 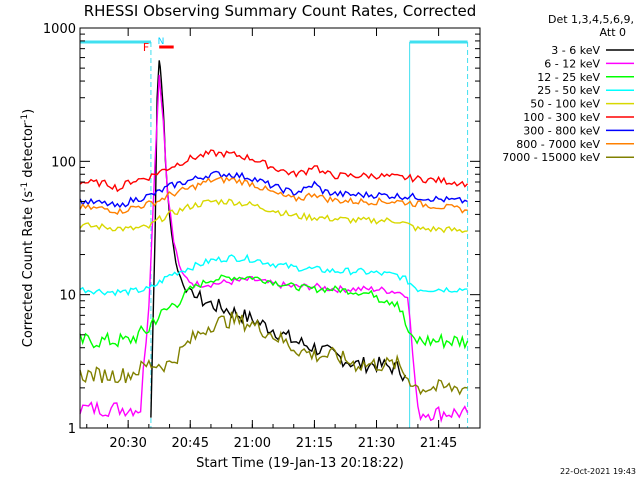 What do you see at coordinates (575, 50) in the screenshot?
I see `legend-label-0: 3 - 6 keV` at bounding box center [575, 50].